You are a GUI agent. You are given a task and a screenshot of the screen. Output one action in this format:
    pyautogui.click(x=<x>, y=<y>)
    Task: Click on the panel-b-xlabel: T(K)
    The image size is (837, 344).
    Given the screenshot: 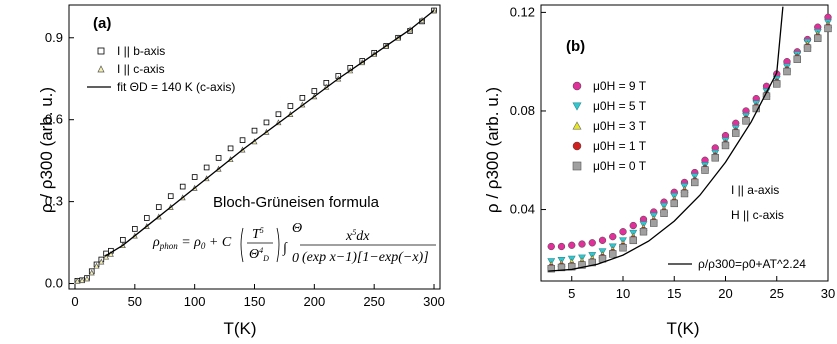 What is the action you would take?
    pyautogui.click(x=682, y=328)
    